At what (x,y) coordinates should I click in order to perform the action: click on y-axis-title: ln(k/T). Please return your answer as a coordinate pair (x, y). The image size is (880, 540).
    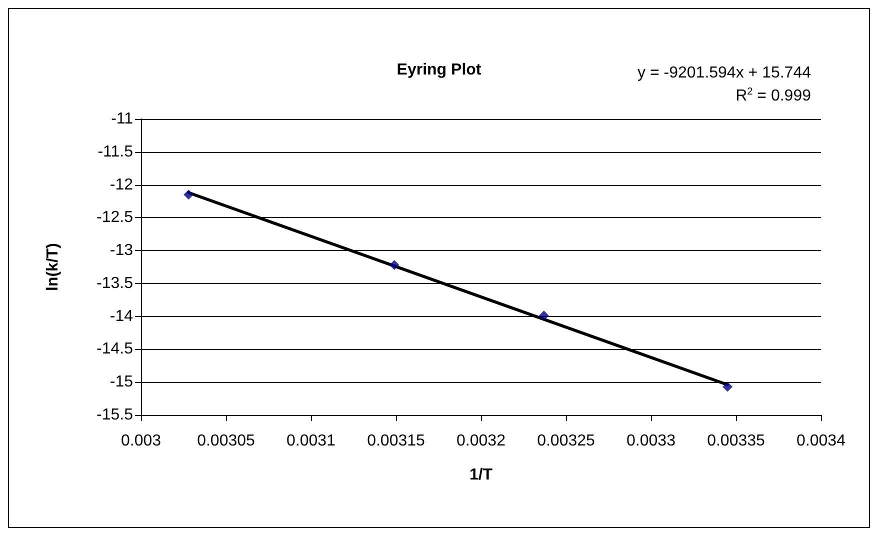
    Looking at the image, I should click on (53, 267).